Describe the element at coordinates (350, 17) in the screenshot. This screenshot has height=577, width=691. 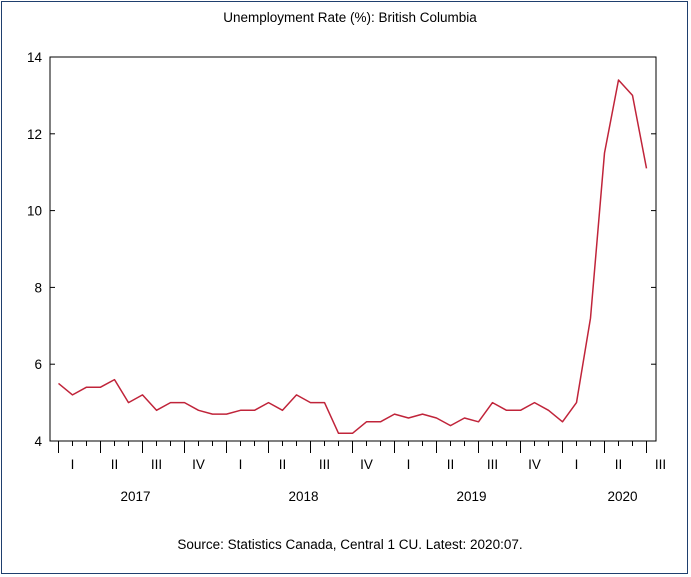
I see `chart-title: Unemployment Rate (%): British Columbia` at that location.